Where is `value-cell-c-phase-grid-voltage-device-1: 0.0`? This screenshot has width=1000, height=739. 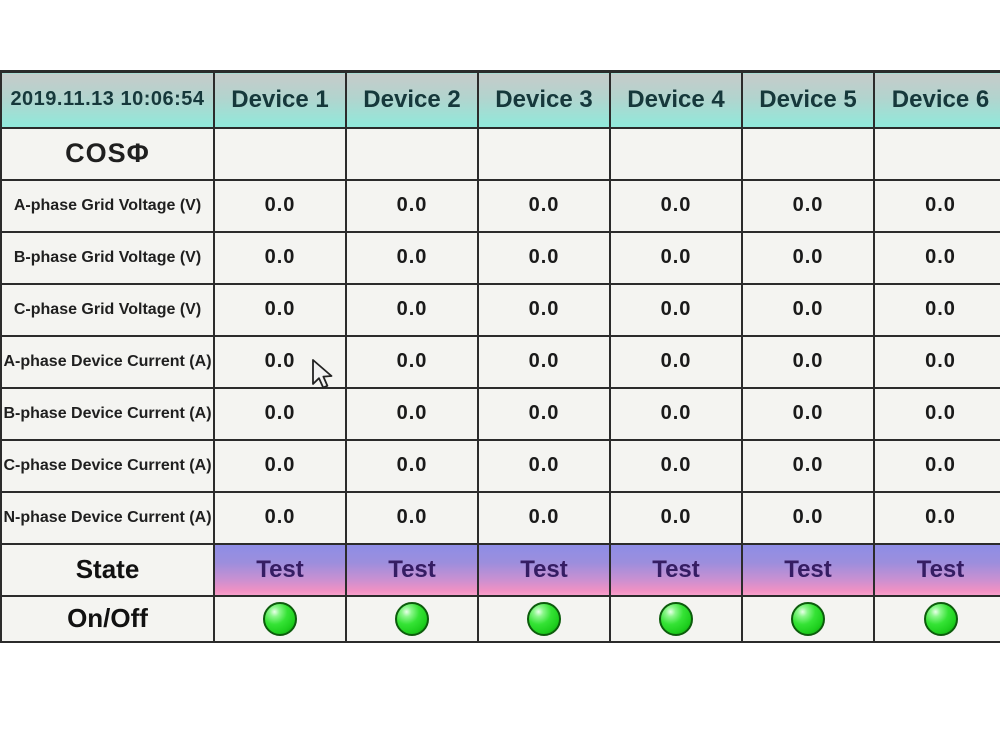
value-cell-c-phase-grid-voltage-device-1: 0.0 is located at coordinates (280, 309).